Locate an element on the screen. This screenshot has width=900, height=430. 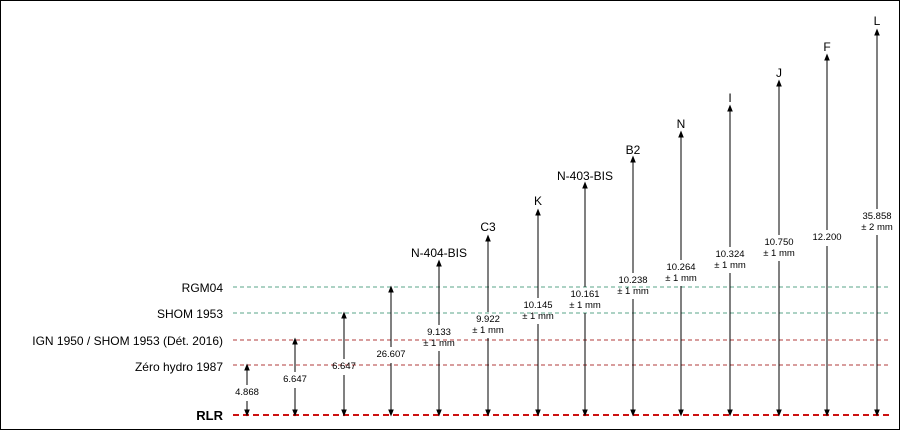
height-value-label: 10.750 is located at coordinates (778, 242).